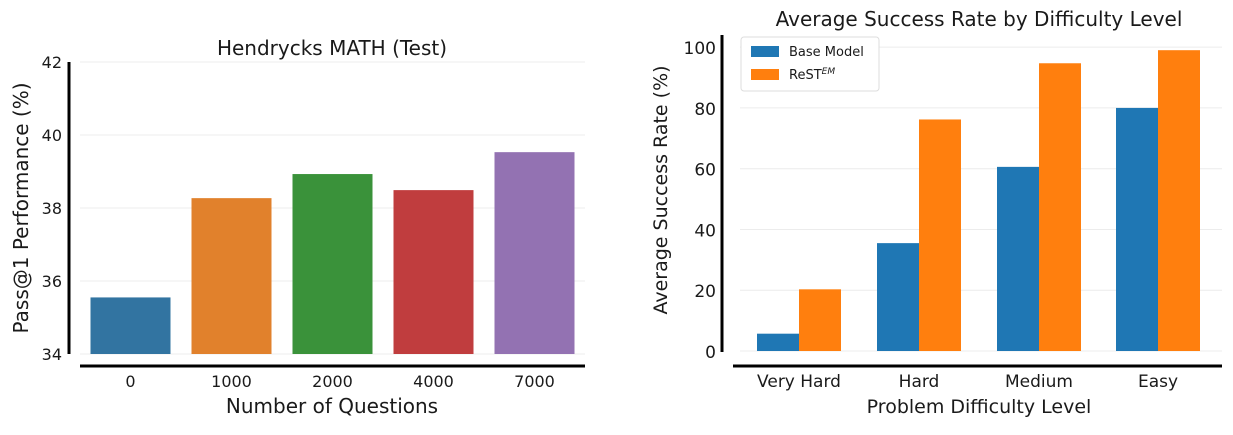  Describe the element at coordinates (52, 62) in the screenshot. I see `y-tick-label: 42` at that location.